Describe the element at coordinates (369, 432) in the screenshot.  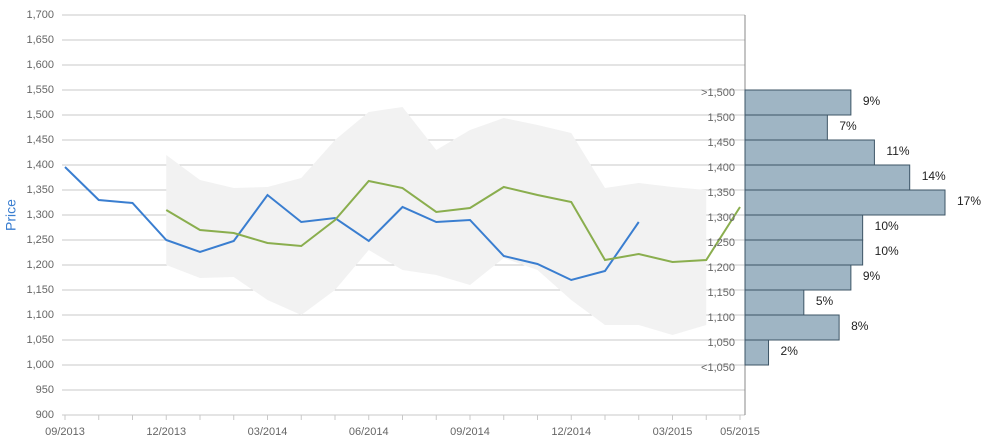
I see `x-tick-label: 06/2014` at that location.